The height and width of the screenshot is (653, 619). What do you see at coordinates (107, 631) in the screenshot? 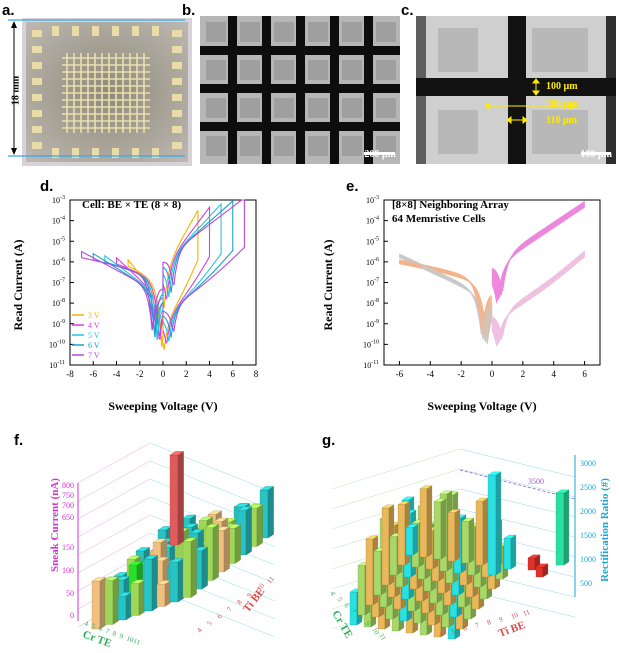
I see `f-xtick-label: 7` at bounding box center [107, 631].